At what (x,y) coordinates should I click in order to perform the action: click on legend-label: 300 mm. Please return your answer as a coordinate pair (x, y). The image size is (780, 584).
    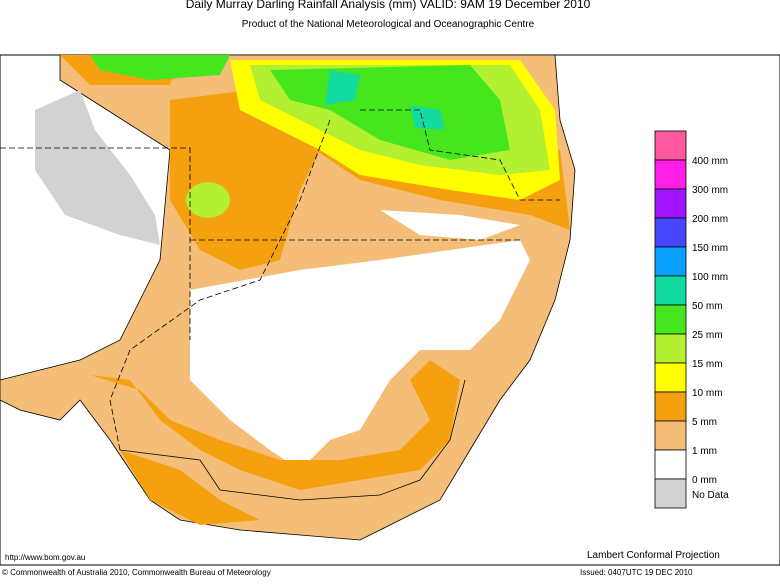
    Looking at the image, I should click on (710, 190).